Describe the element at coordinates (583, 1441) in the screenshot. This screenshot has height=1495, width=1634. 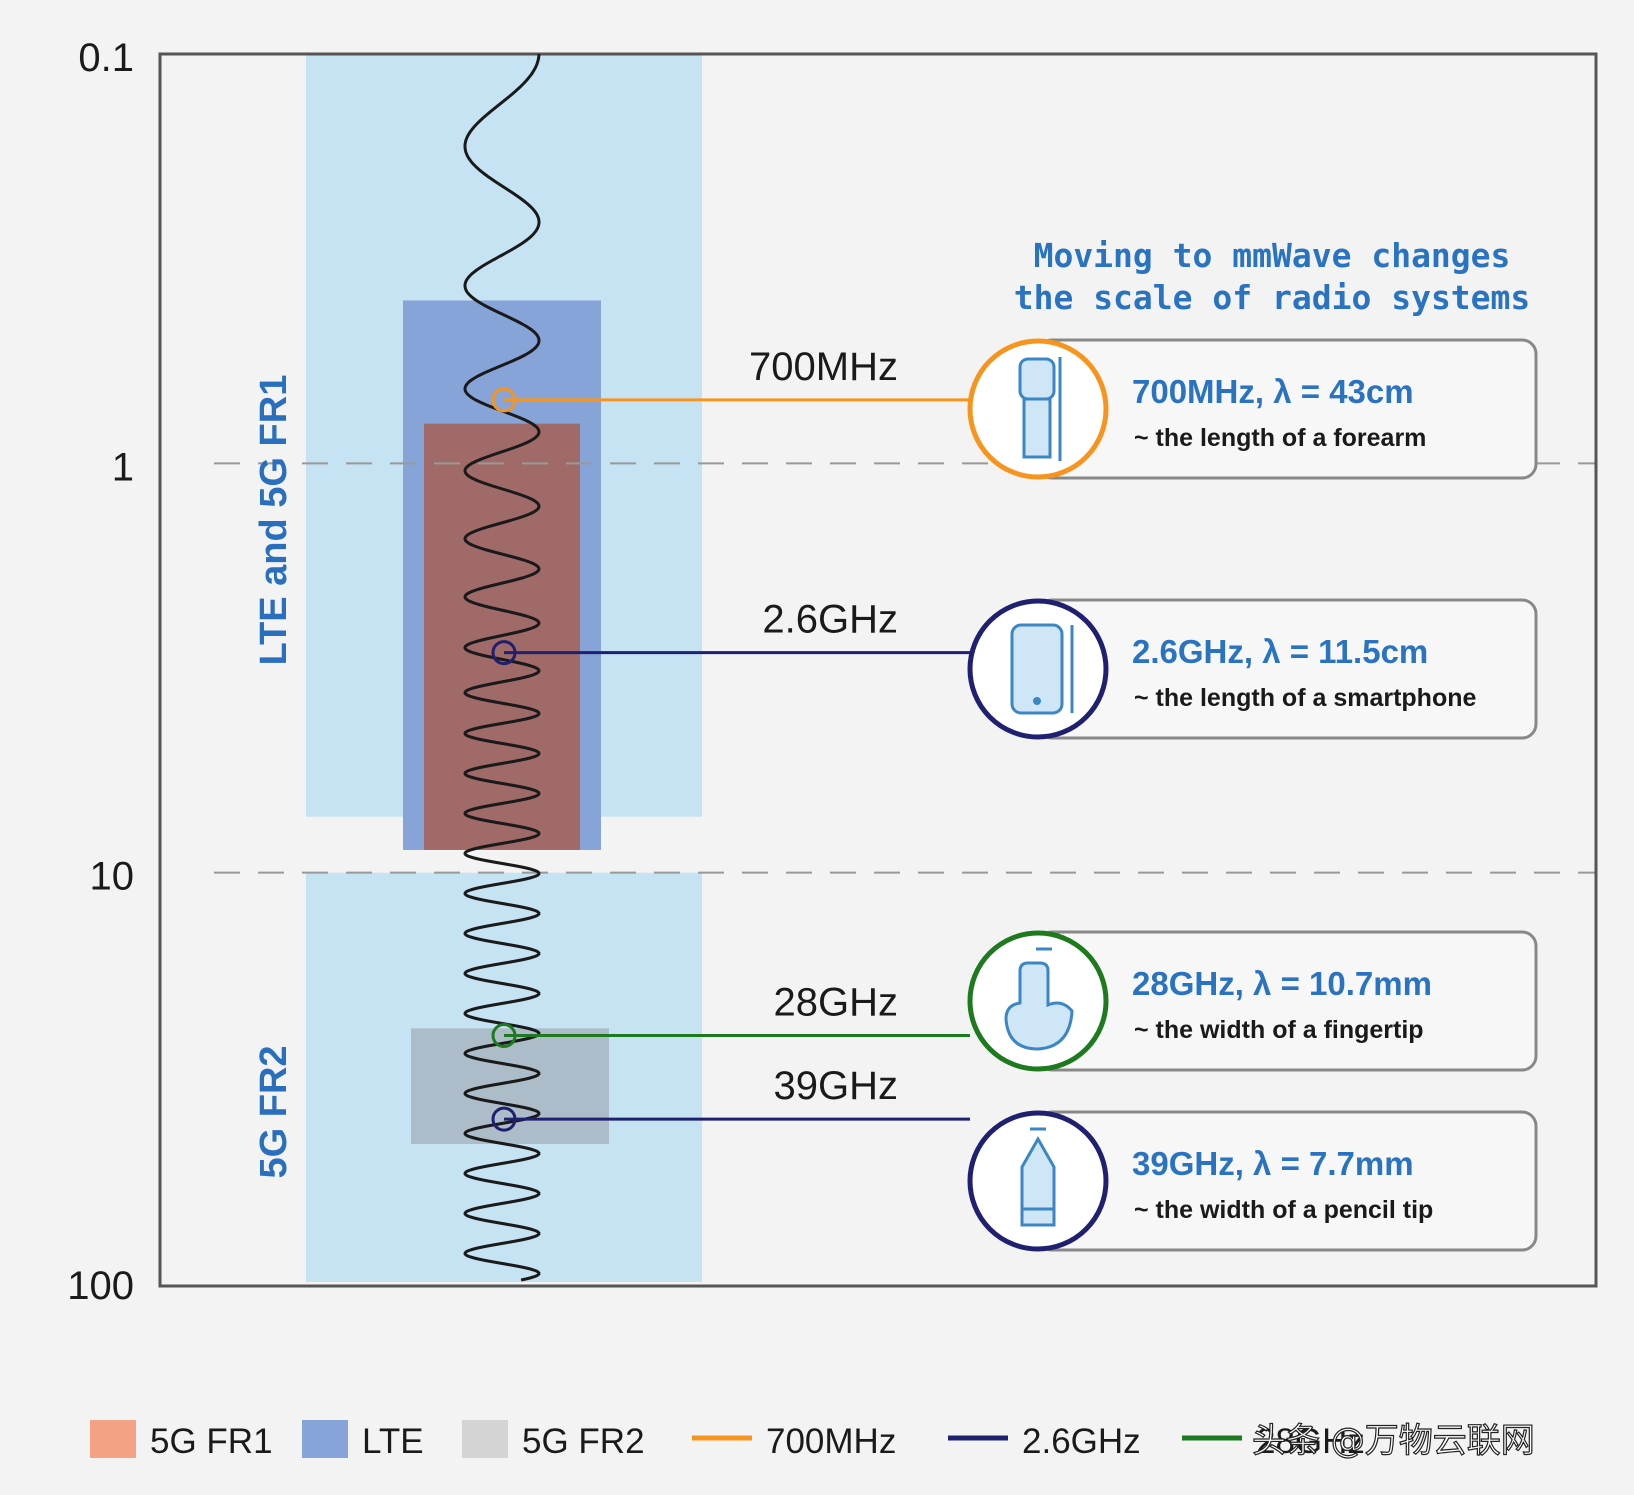
I see `legend-label: 5G FR2` at that location.